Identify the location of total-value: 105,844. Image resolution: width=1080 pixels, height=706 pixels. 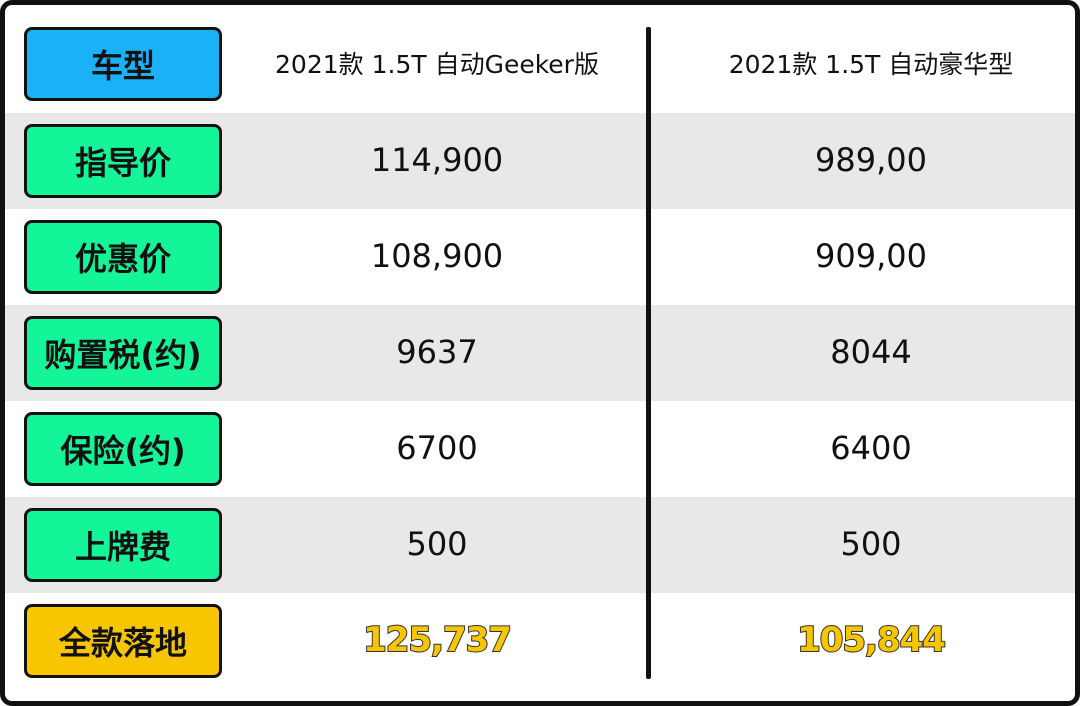
(871, 640).